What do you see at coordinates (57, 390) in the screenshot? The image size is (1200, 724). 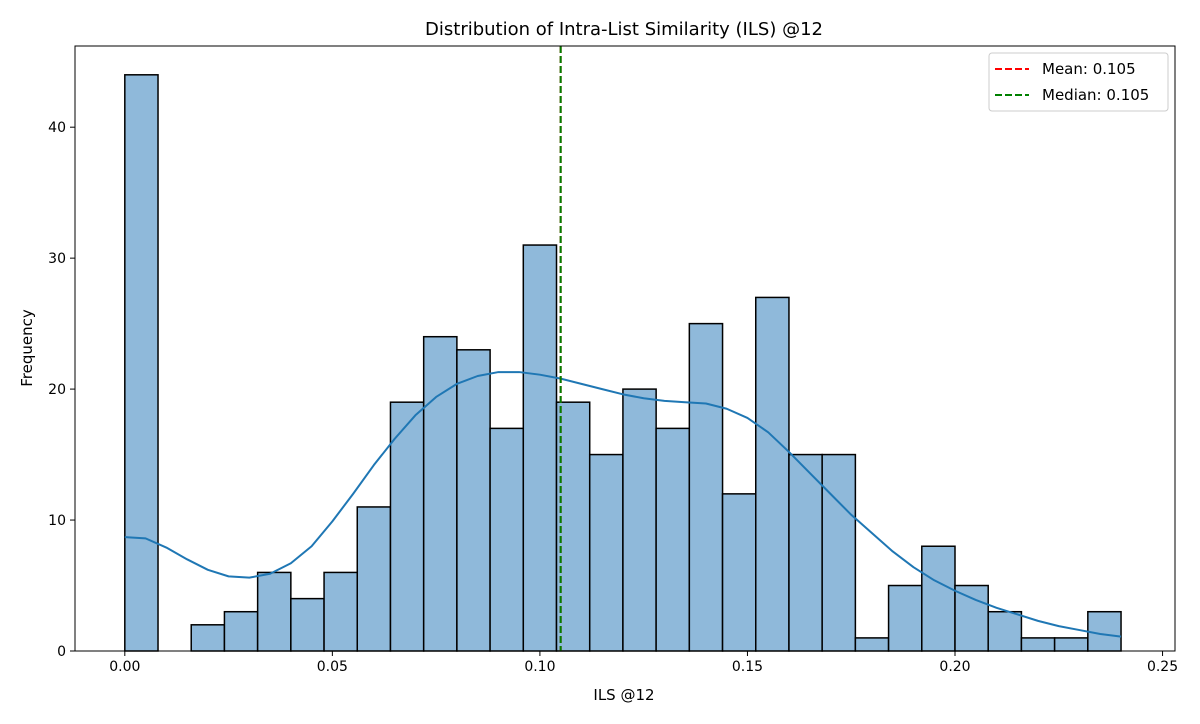 I see `y-tick-label: 20` at bounding box center [57, 390].